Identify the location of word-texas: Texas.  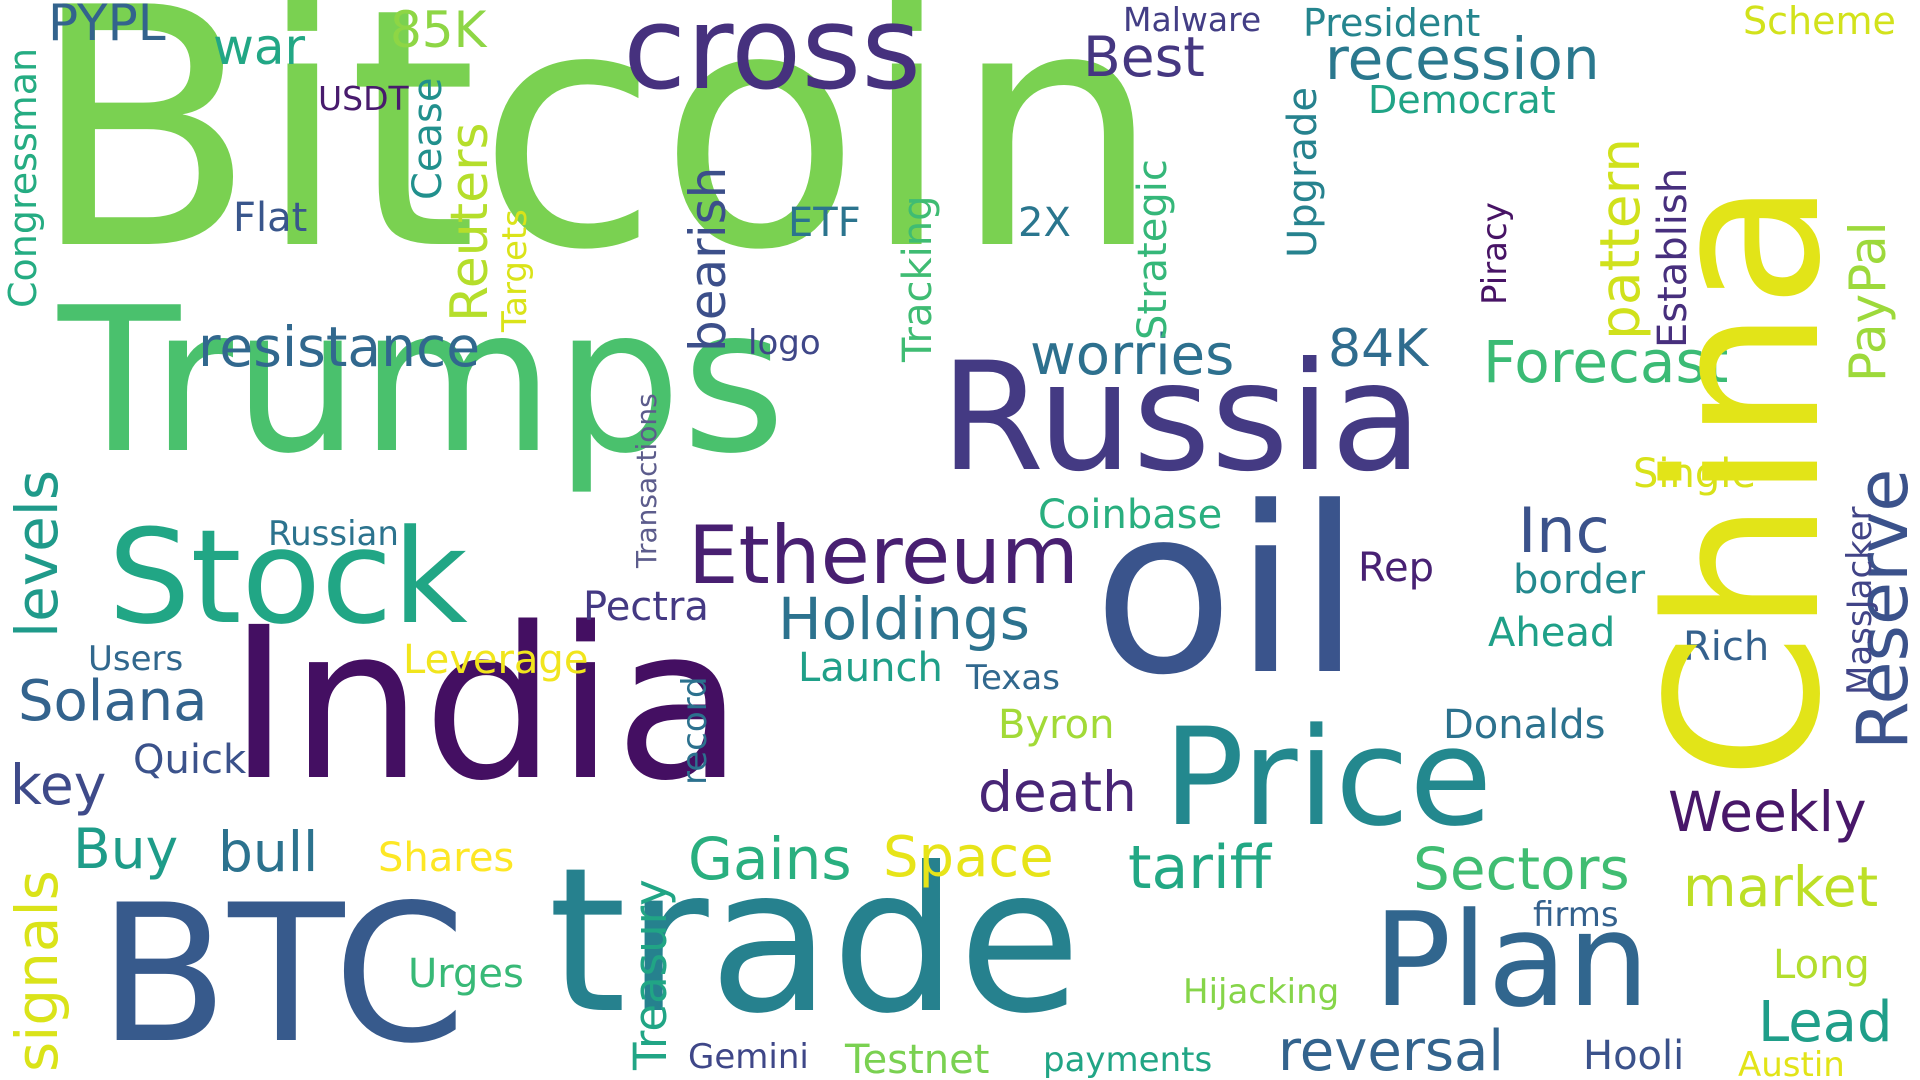
(1013, 678).